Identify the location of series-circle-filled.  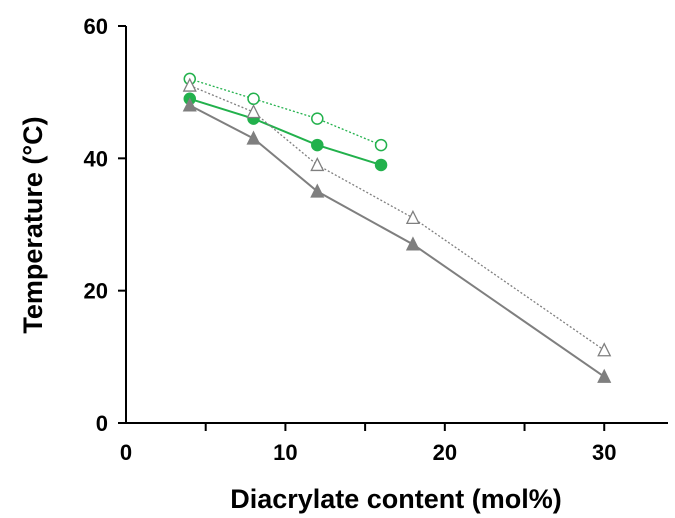
(285, 132).